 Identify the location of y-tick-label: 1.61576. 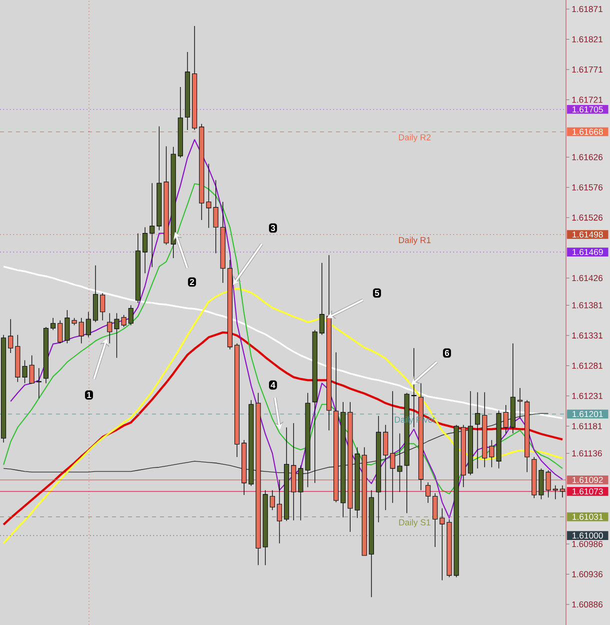
(587, 187).